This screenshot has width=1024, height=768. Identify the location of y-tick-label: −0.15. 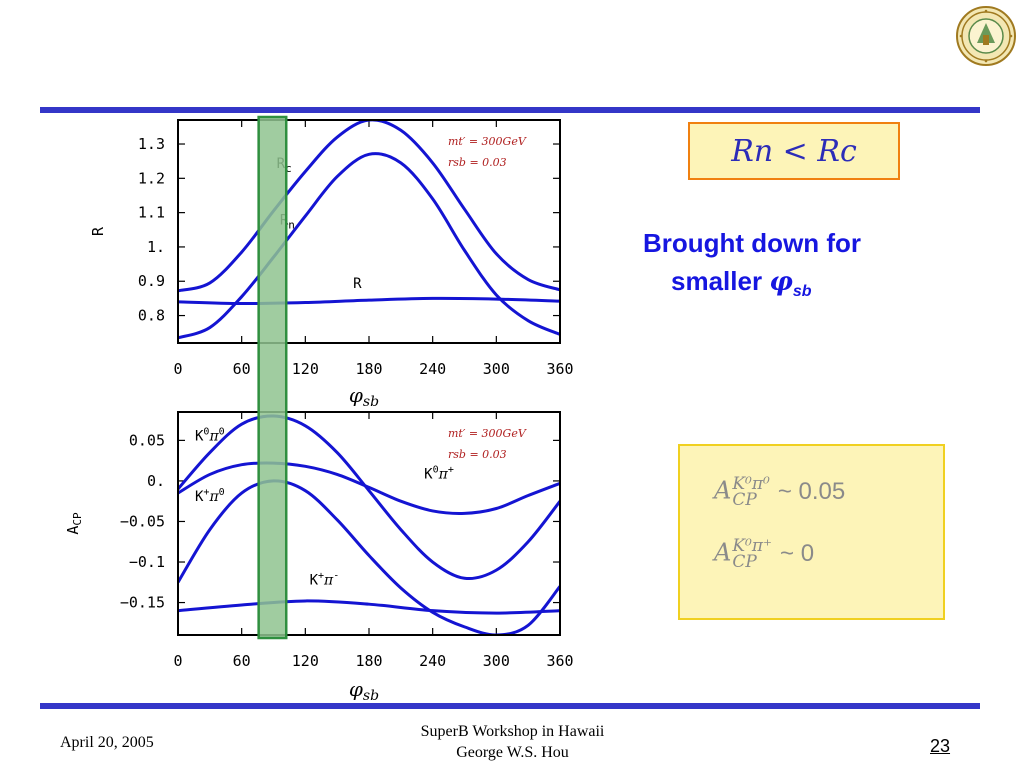
(142, 603).